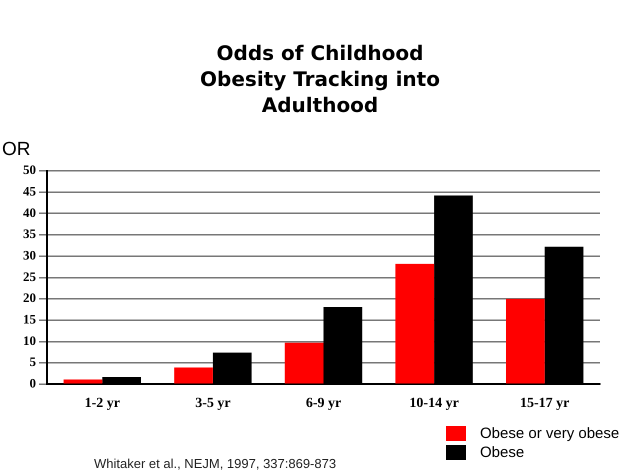  What do you see at coordinates (29, 191) in the screenshot?
I see `y-tick-label: 45` at bounding box center [29, 191].